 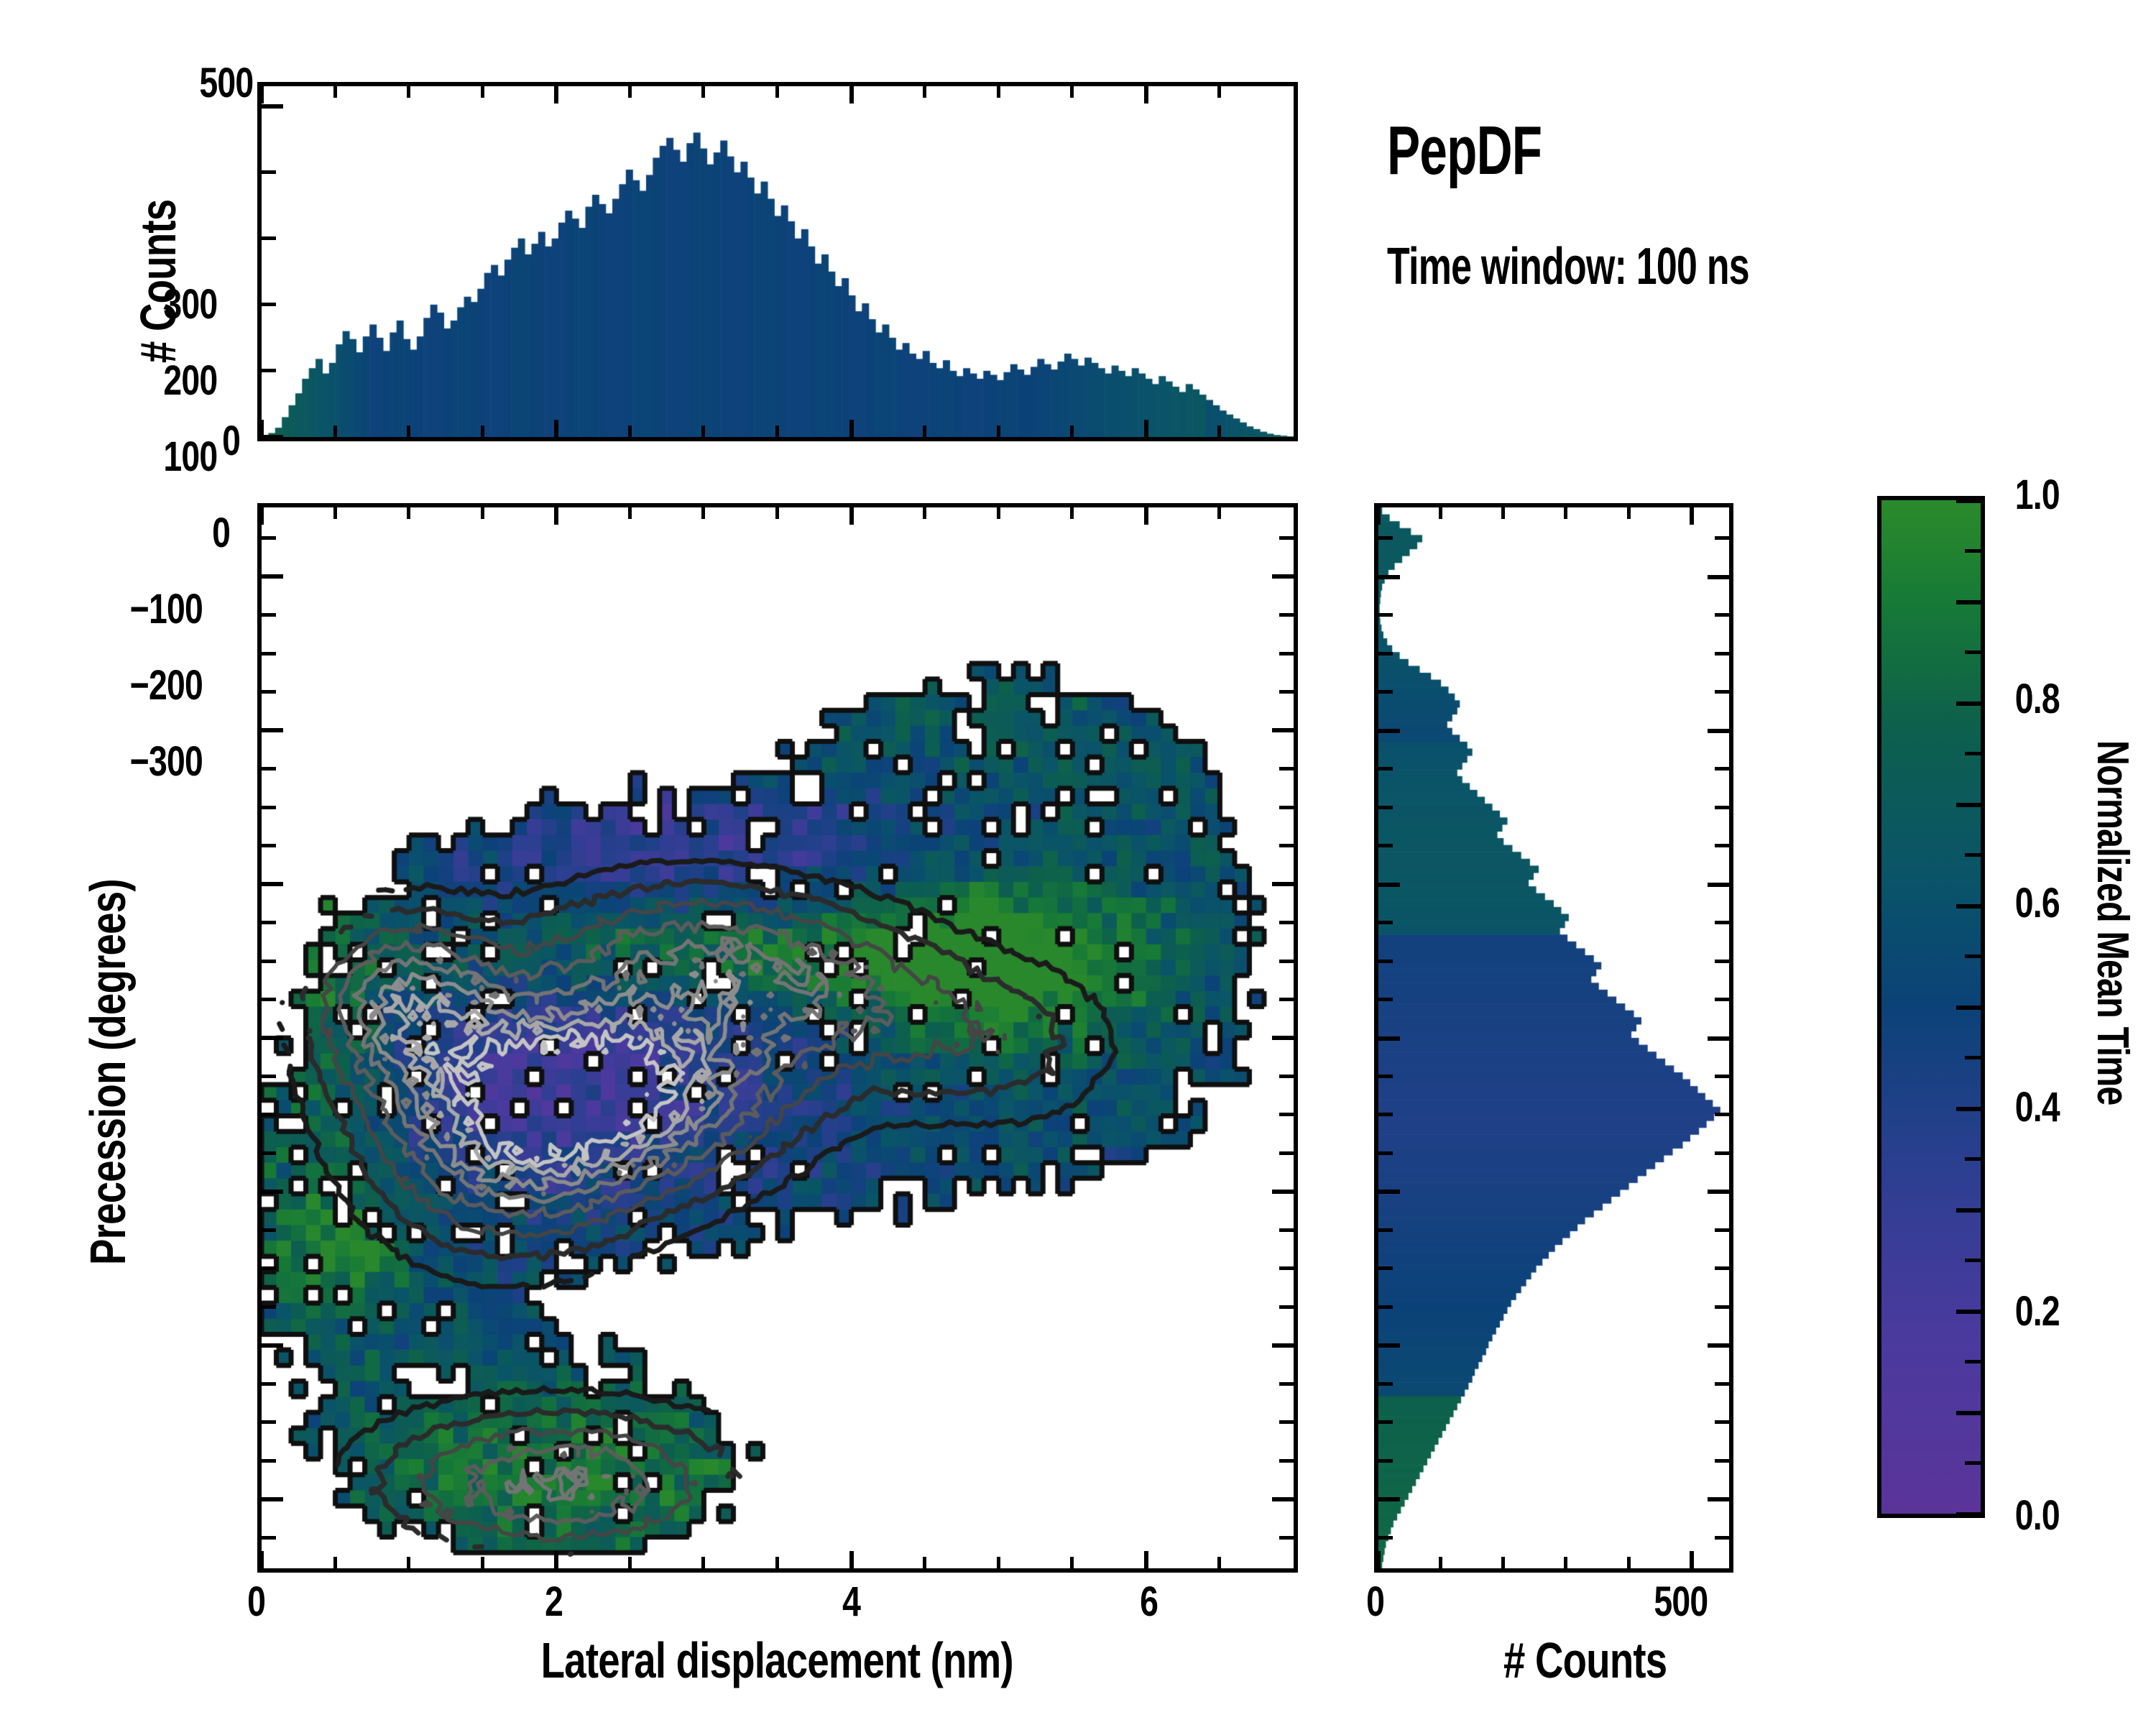 I want to click on main-ytick-neg100: −100, so click(x=166, y=609).